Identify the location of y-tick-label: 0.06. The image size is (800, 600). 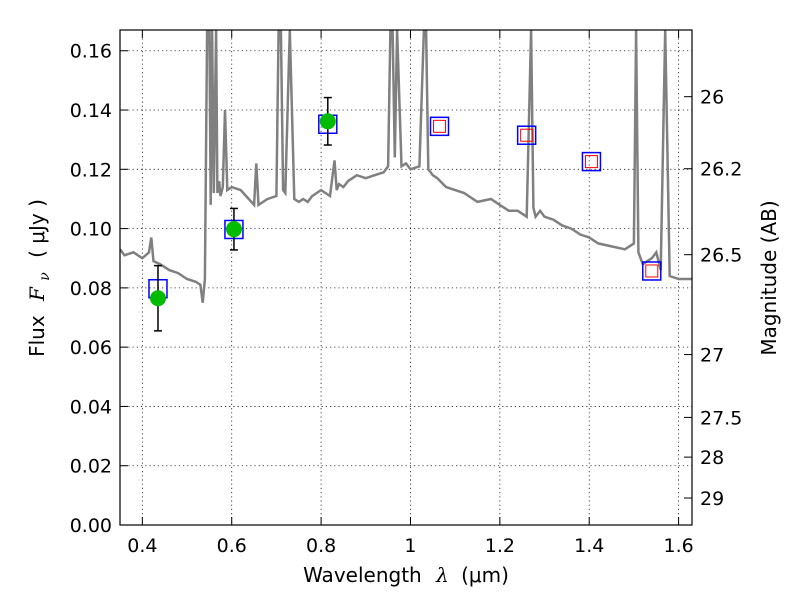
(91, 348).